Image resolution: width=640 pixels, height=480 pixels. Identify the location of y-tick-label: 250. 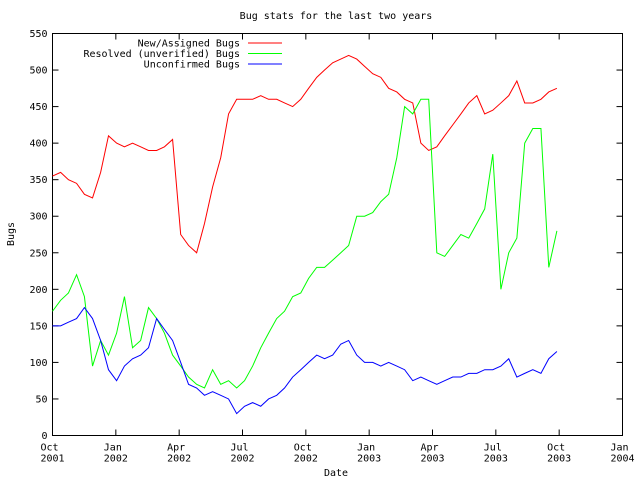
(38, 253).